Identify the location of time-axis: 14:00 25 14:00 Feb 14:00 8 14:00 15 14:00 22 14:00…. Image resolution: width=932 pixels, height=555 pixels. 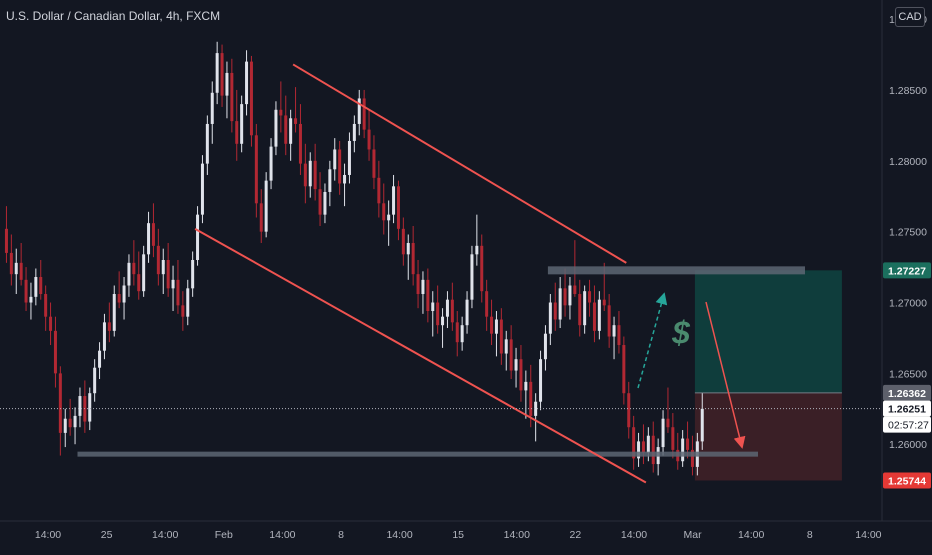
(466, 535).